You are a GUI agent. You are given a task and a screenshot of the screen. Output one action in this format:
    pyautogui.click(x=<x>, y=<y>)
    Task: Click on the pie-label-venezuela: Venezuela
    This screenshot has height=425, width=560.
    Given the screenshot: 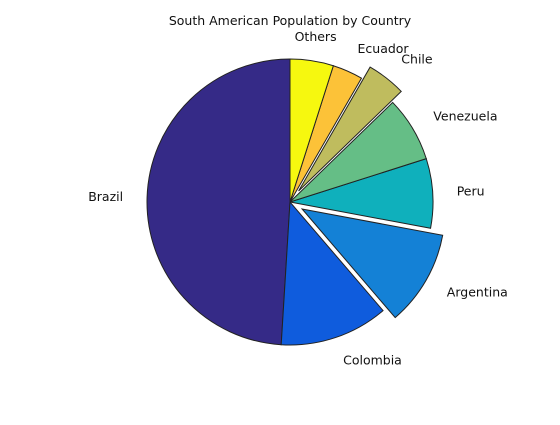 What is the action you would take?
    pyautogui.click(x=465, y=115)
    